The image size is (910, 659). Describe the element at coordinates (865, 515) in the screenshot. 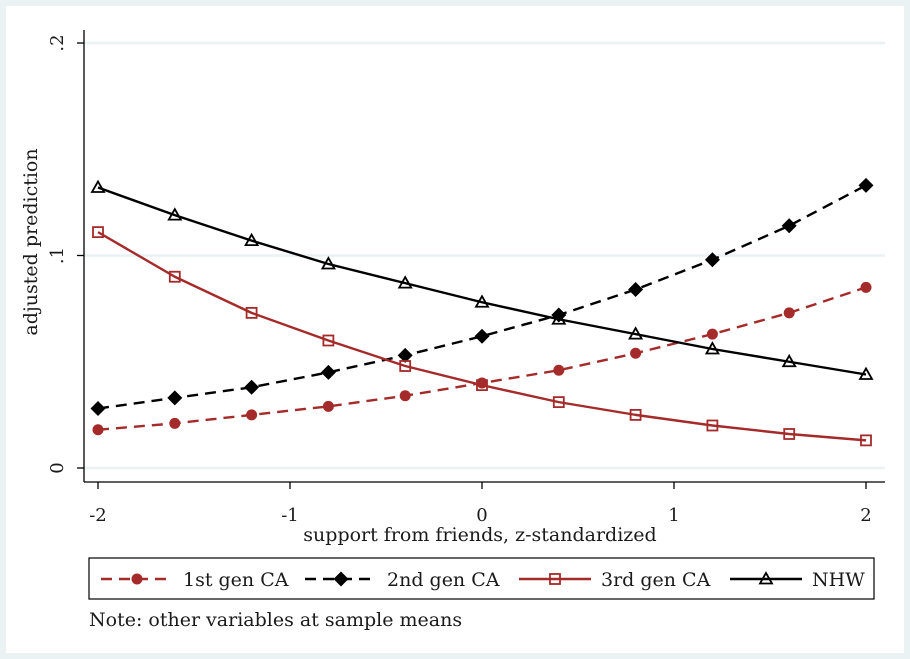

I see `x-tick-label: 2` at that location.